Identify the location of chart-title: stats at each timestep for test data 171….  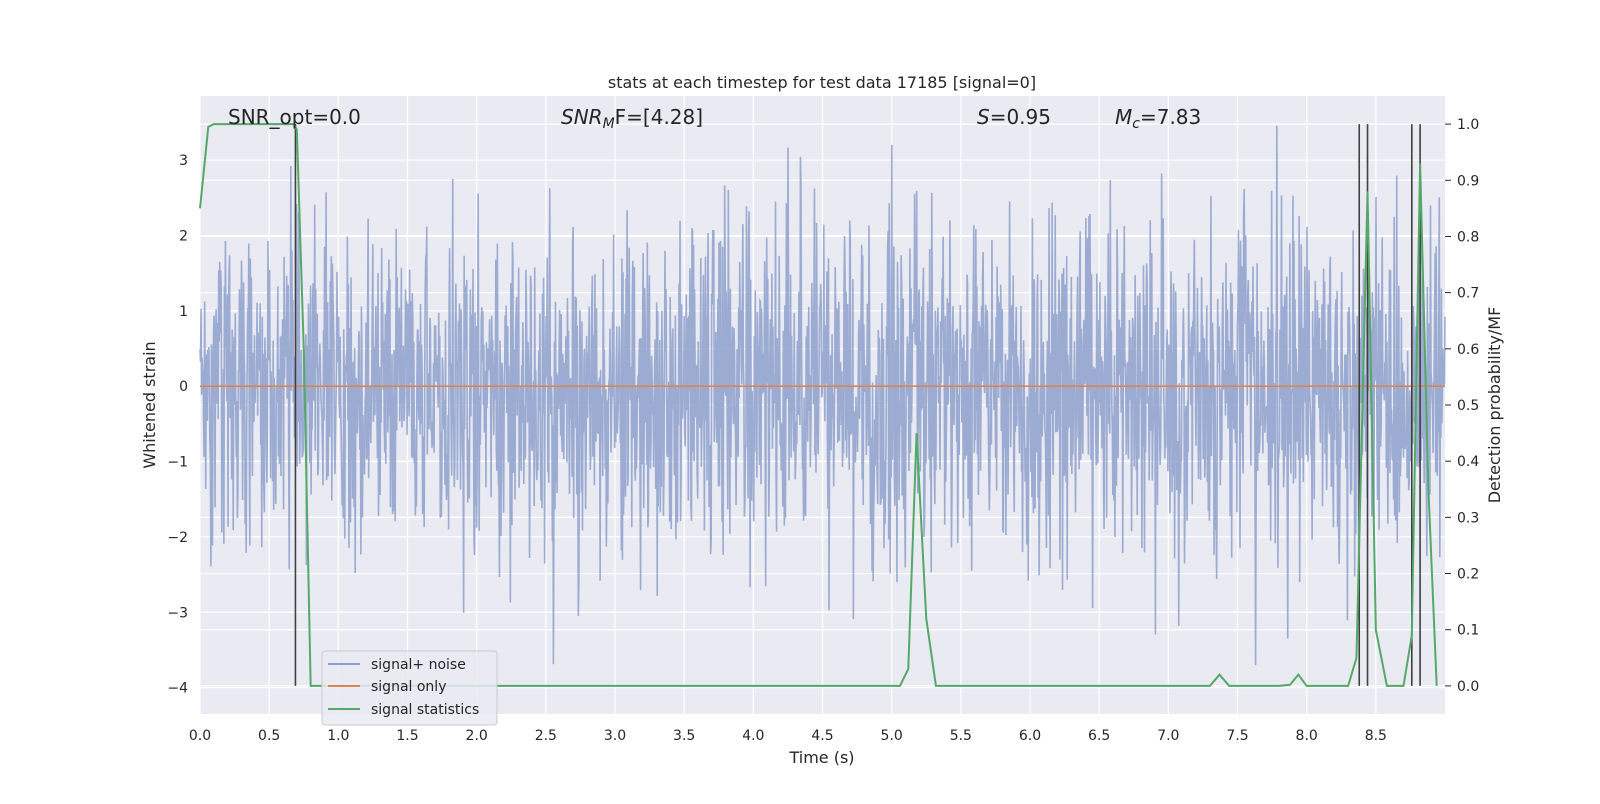
(822, 82).